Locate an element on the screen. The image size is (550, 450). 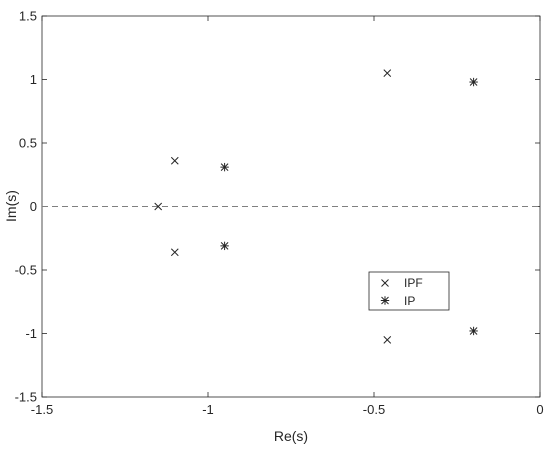
y-axis-title: Im(s) is located at coordinates (11, 206).